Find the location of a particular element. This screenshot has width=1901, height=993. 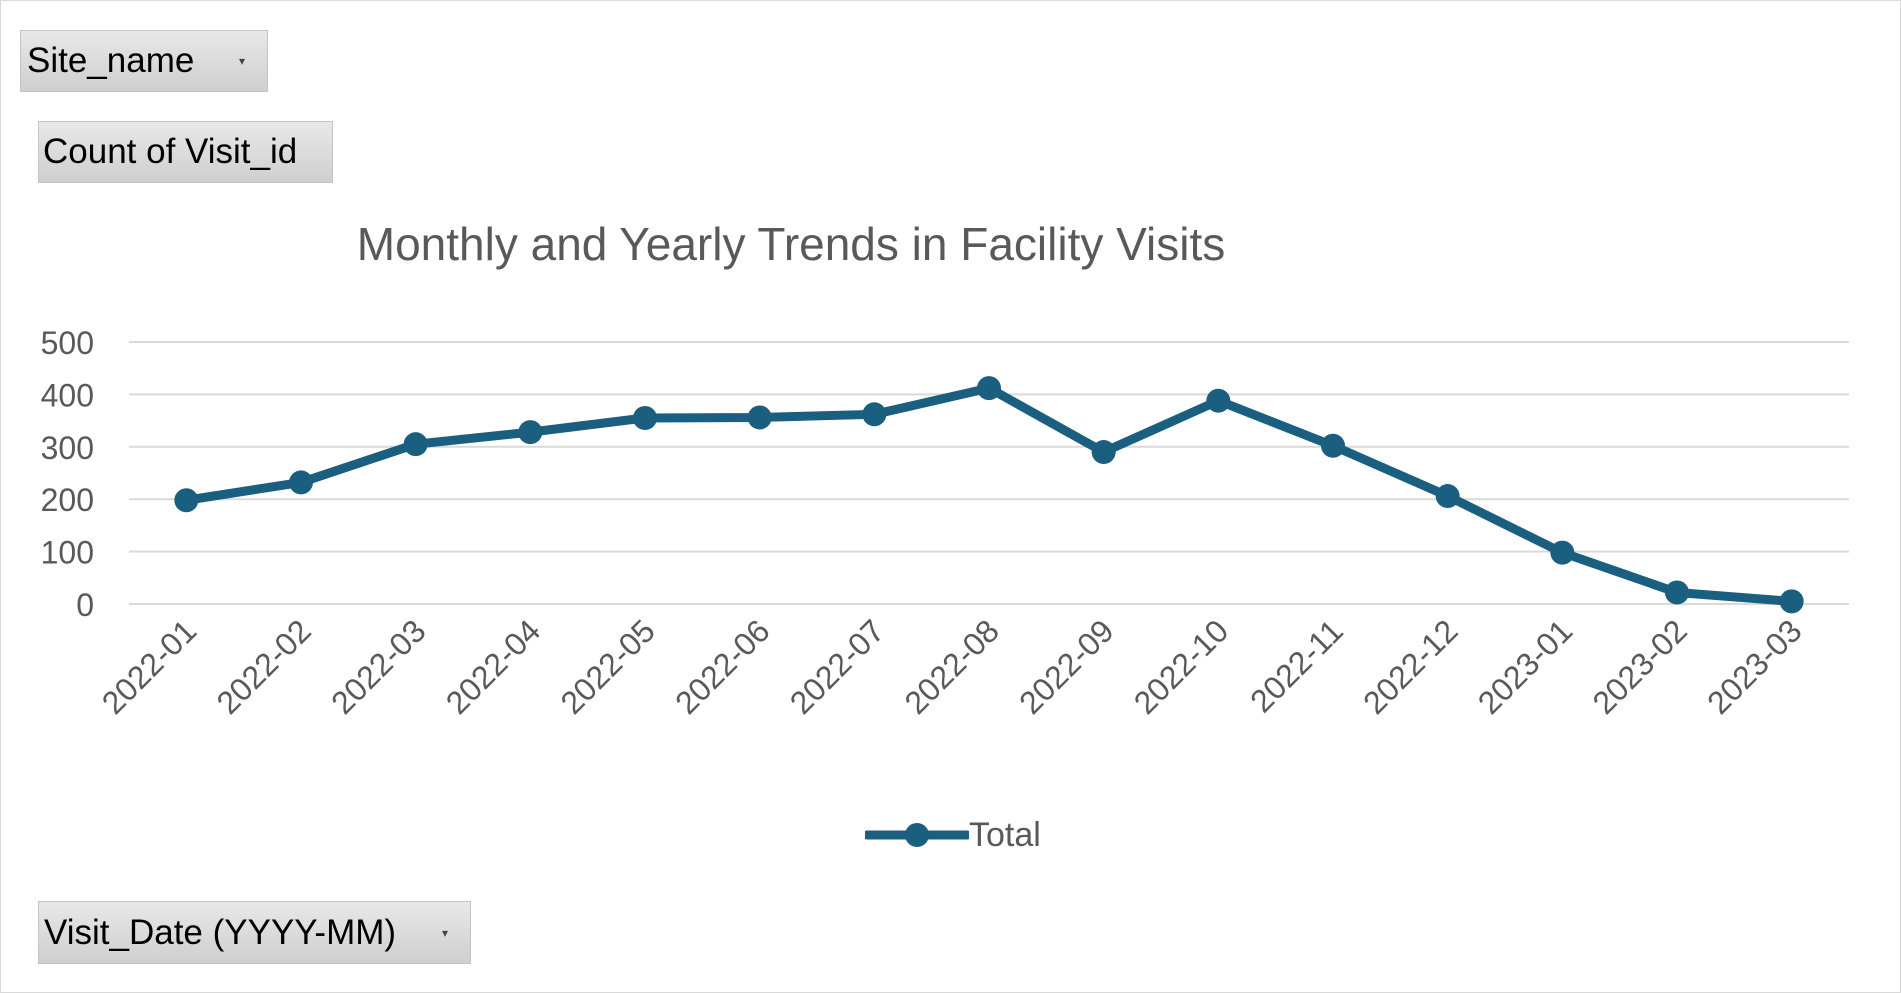

legend-line-marker-icon is located at coordinates (917, 835).